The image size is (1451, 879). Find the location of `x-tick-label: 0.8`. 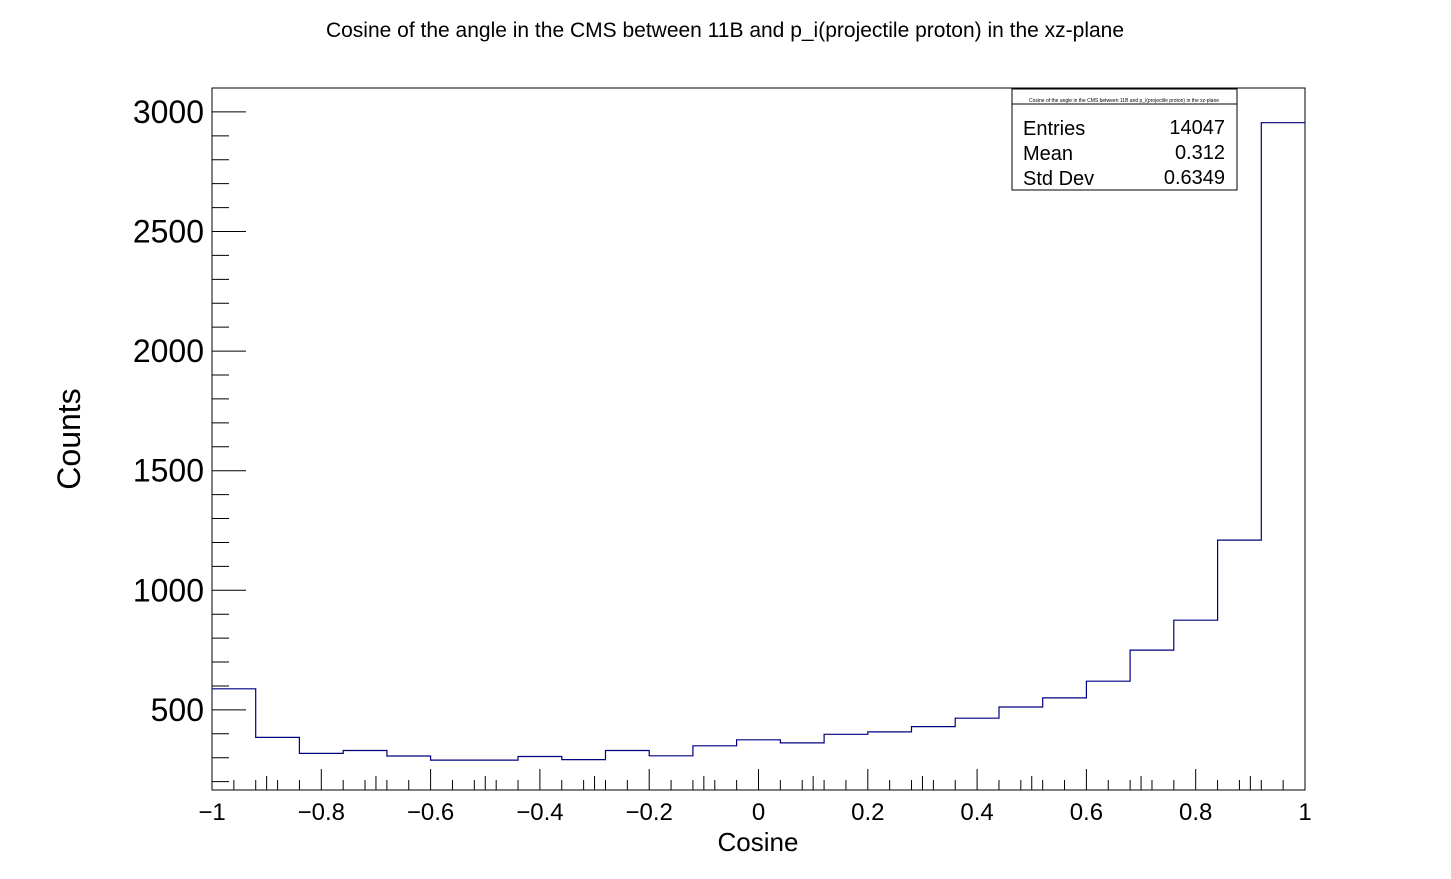

x-tick-label: 0.8 is located at coordinates (1195, 812).